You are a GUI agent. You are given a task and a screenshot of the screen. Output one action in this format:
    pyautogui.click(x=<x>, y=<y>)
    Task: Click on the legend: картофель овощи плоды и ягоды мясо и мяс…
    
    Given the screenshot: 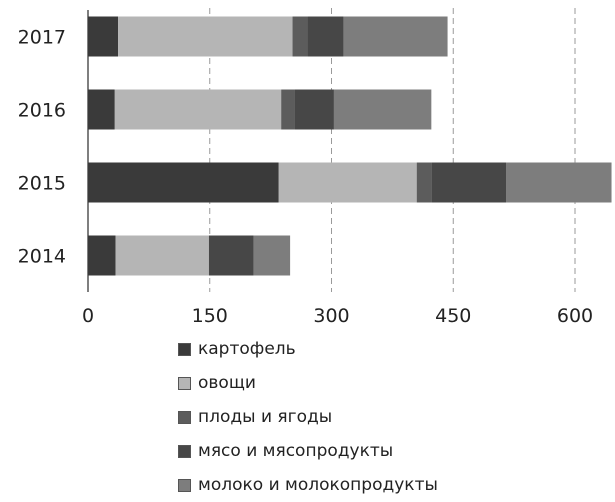 What is the action you would take?
    pyautogui.click(x=308, y=417)
    